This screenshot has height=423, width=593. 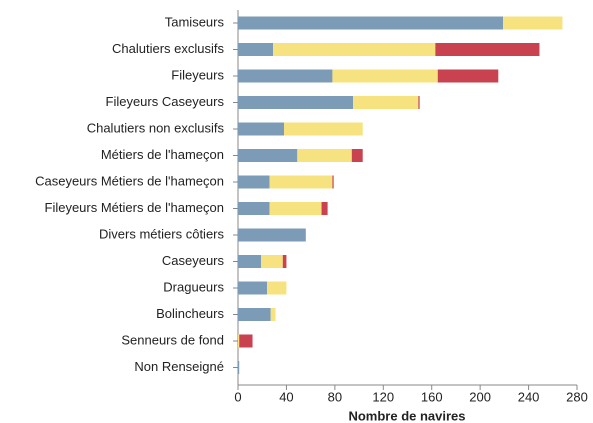 I want to click on x-tick-label: 280, so click(x=577, y=396).